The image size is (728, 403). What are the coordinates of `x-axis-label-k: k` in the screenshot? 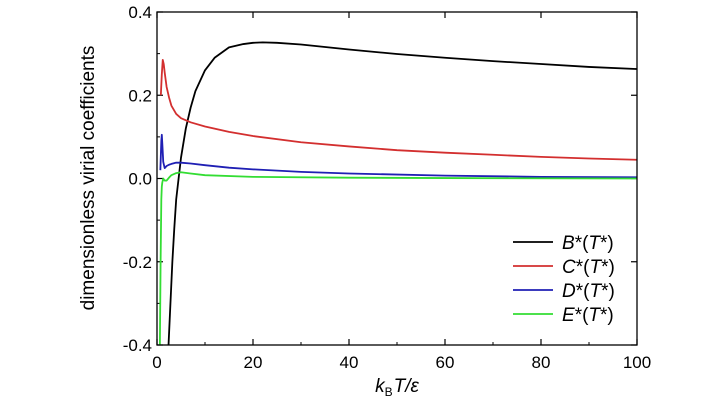 It's located at (380, 386).